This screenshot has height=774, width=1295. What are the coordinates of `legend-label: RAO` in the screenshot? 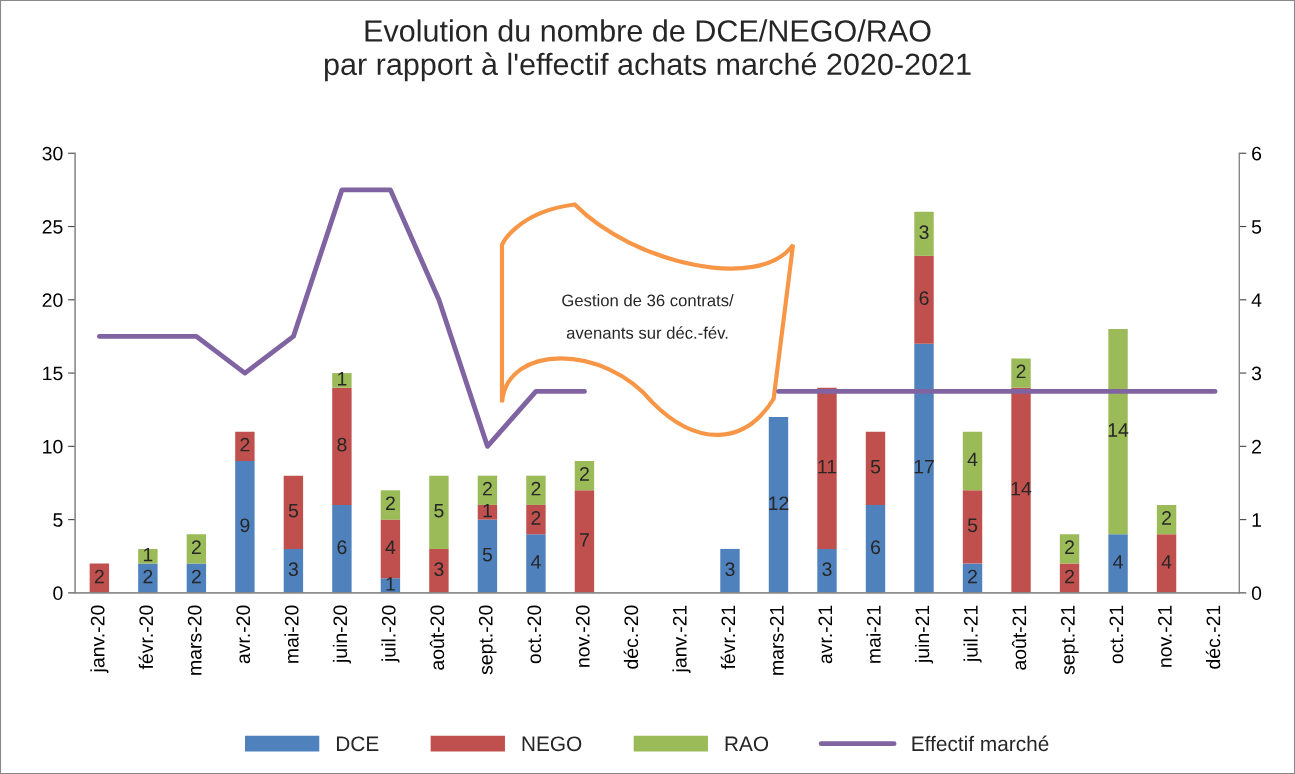 It's located at (747, 744).